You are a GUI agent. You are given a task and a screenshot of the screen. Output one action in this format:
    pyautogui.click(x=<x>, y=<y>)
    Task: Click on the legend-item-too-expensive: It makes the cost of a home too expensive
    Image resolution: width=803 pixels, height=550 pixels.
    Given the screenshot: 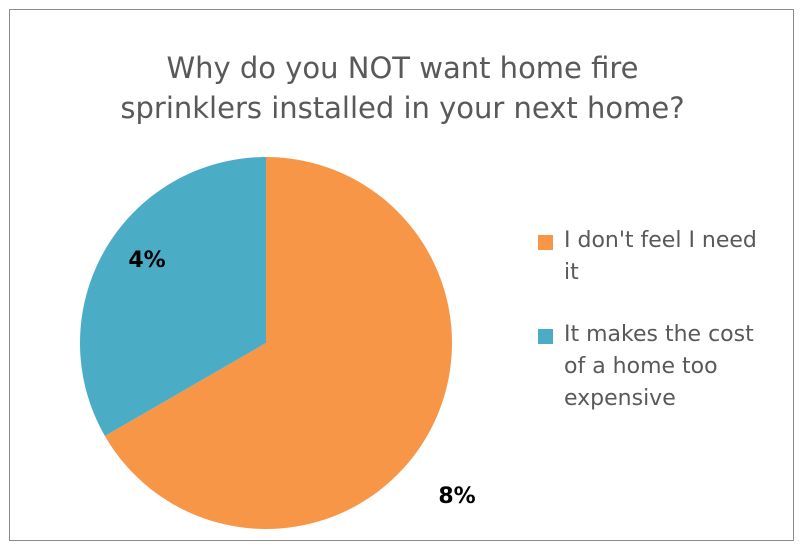 What is the action you would take?
    pyautogui.click(x=668, y=367)
    